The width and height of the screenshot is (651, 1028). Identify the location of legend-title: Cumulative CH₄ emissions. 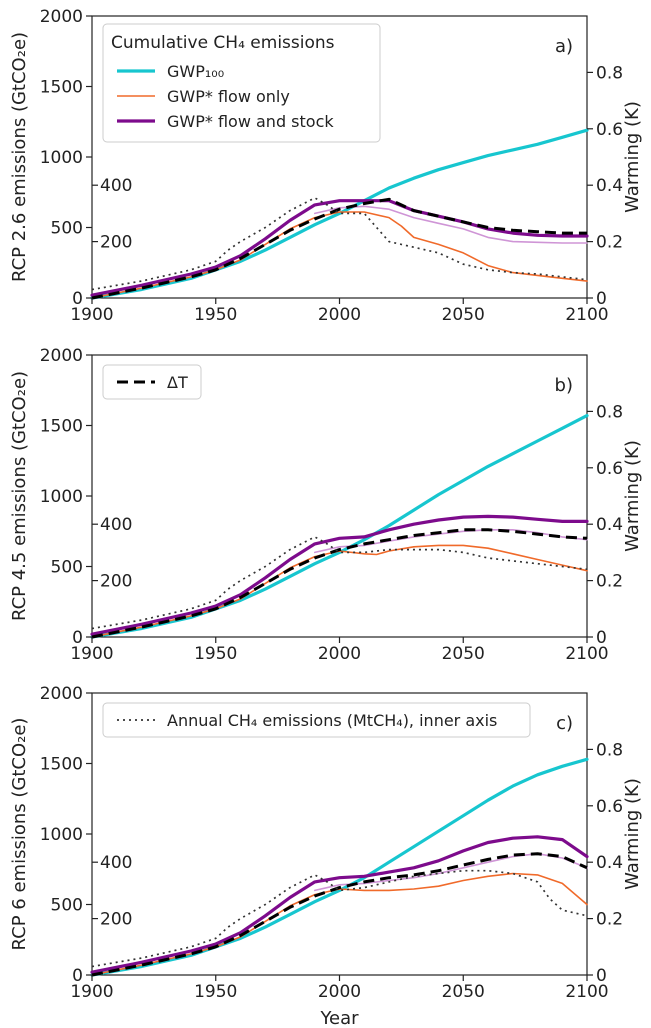
(223, 43).